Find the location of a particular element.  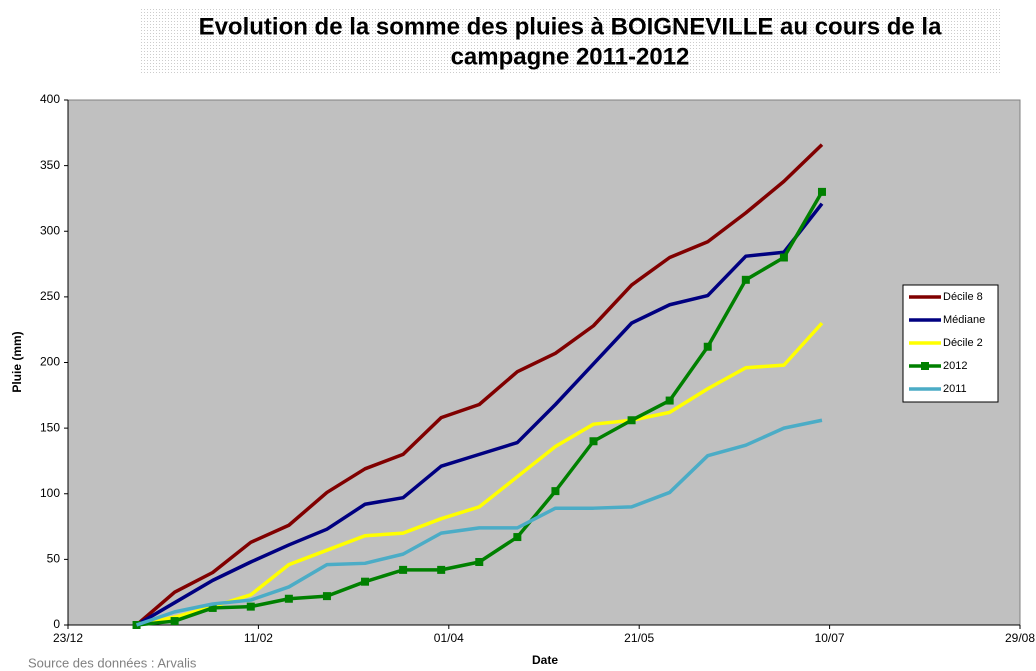

chart-subtitle: campagne 2011-2012 is located at coordinates (570, 56).